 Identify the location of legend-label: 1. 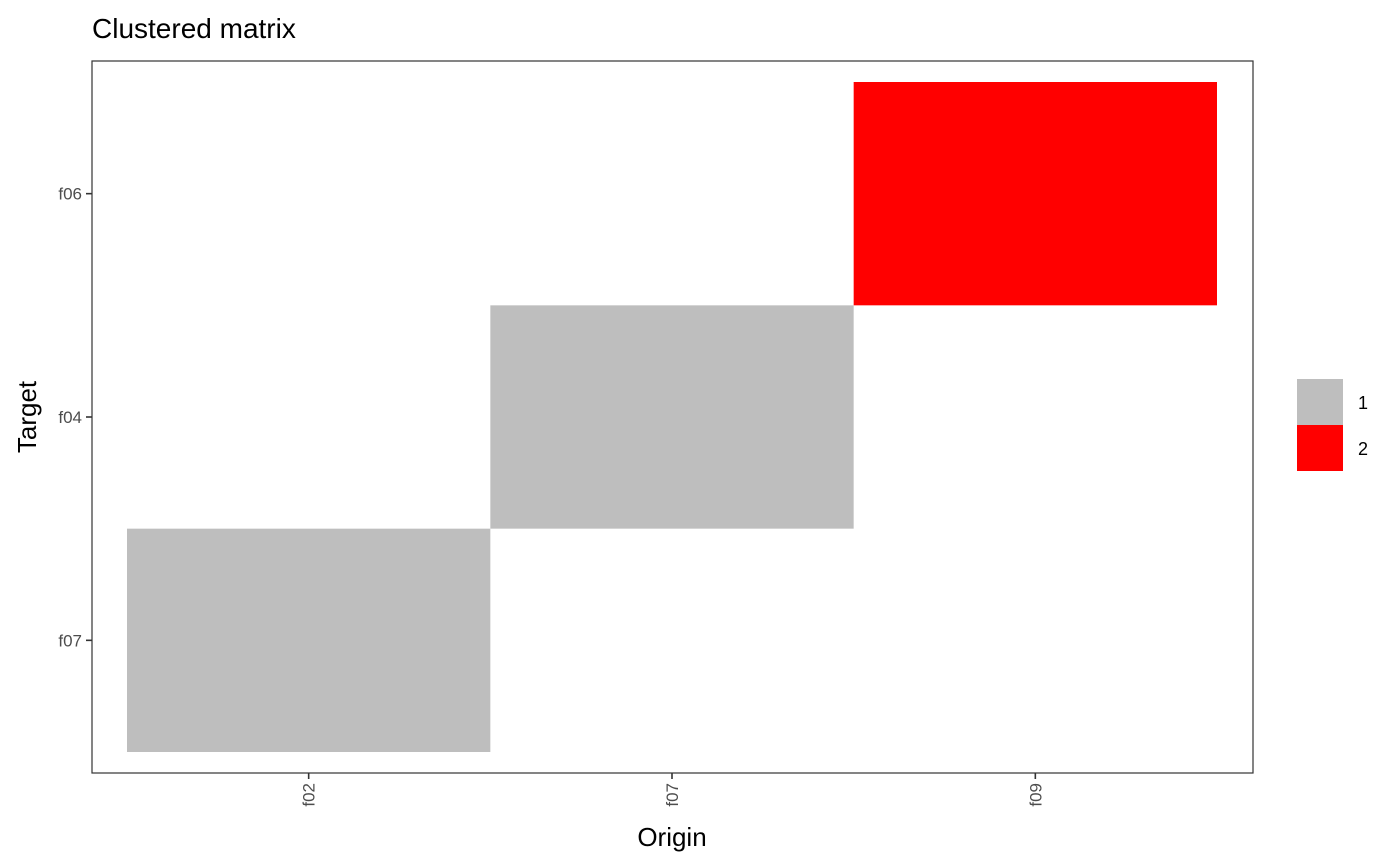
(1363, 403).